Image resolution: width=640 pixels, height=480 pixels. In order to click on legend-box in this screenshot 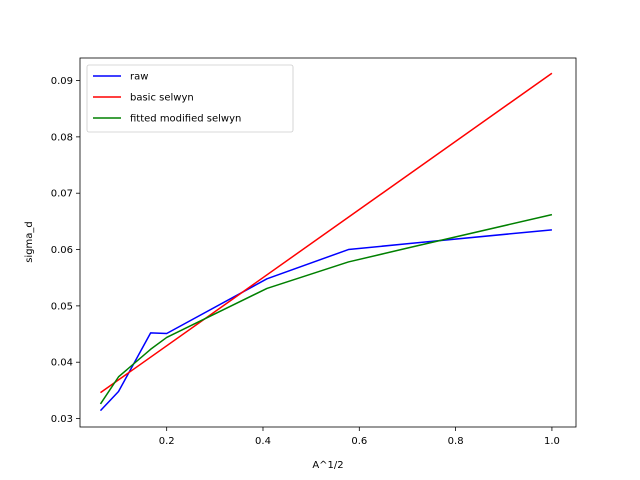, I will do `click(190, 98)`.